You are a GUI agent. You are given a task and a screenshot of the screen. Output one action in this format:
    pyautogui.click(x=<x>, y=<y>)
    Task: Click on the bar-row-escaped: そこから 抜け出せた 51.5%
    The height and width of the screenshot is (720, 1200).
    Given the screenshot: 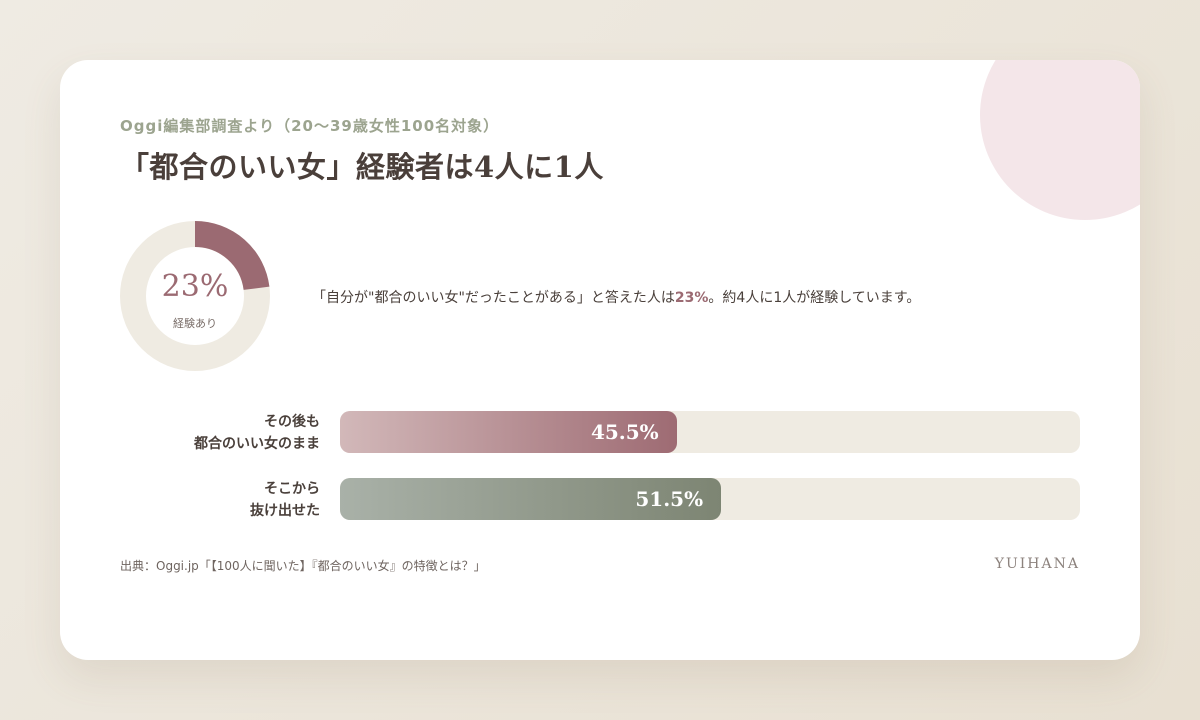 What is the action you would take?
    pyautogui.click(x=600, y=500)
    